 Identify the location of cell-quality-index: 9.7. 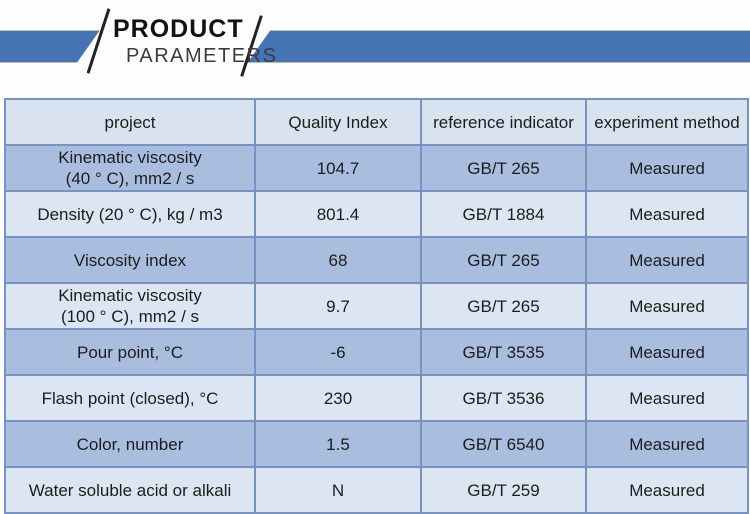
(338, 306).